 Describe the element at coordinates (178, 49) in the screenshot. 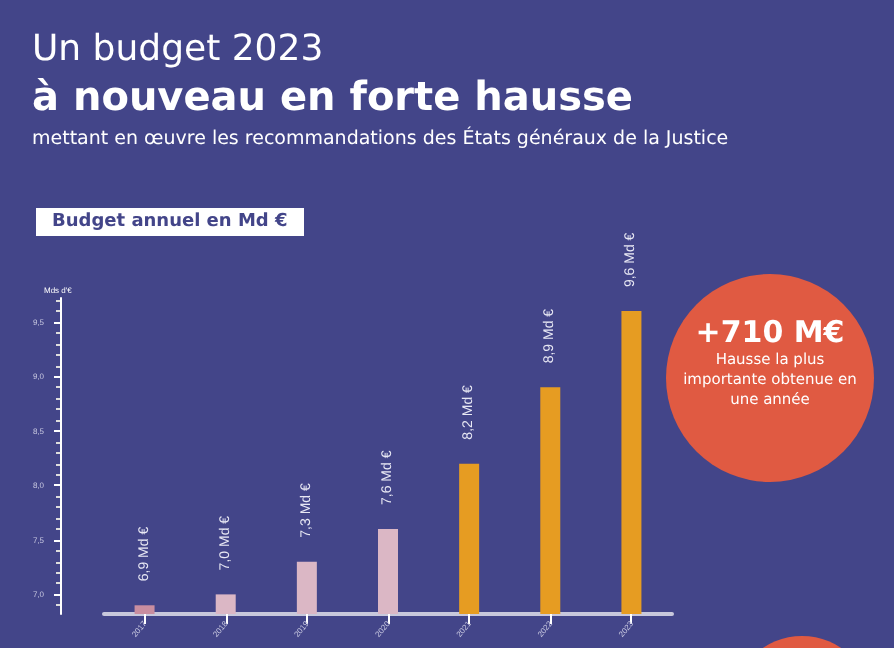

I see `chart-title: Un budget 2023` at that location.